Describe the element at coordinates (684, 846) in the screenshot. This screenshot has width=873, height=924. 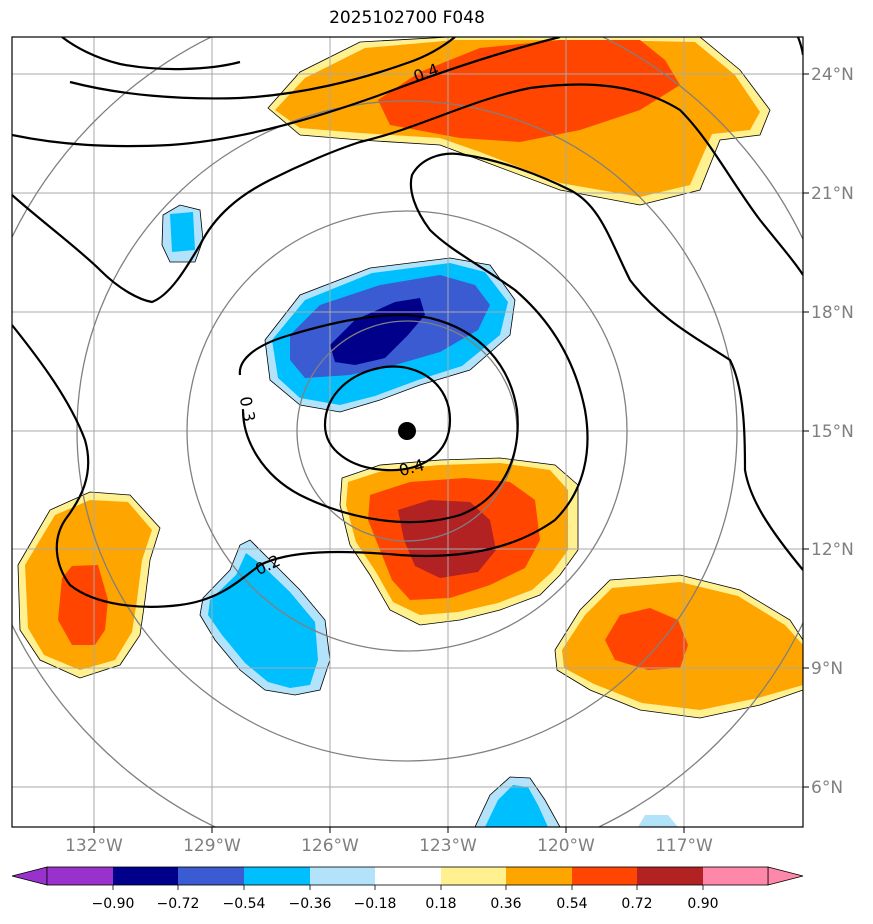
I see `lon-label-117w: 117°W` at that location.